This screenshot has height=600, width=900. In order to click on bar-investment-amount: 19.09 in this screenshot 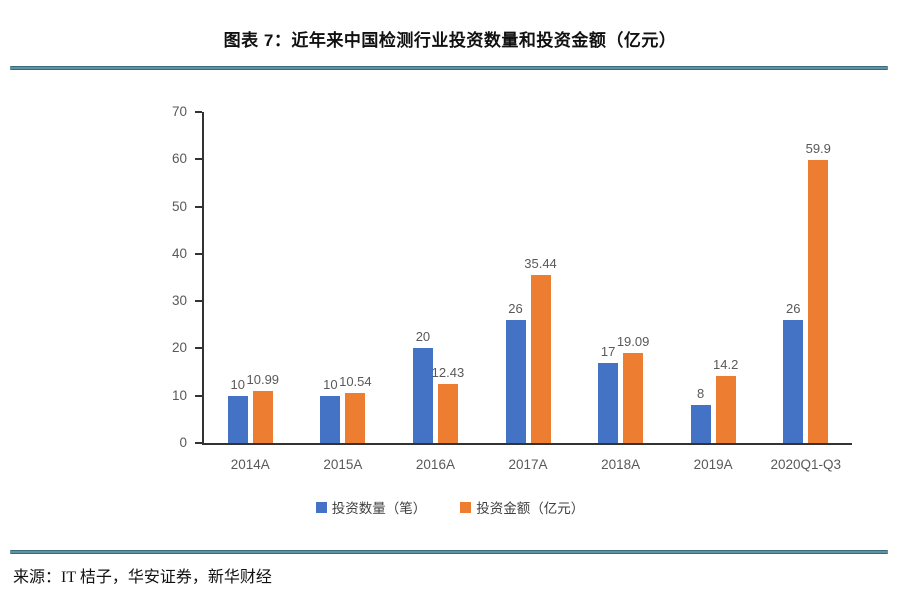, I will do `click(633, 388)`.